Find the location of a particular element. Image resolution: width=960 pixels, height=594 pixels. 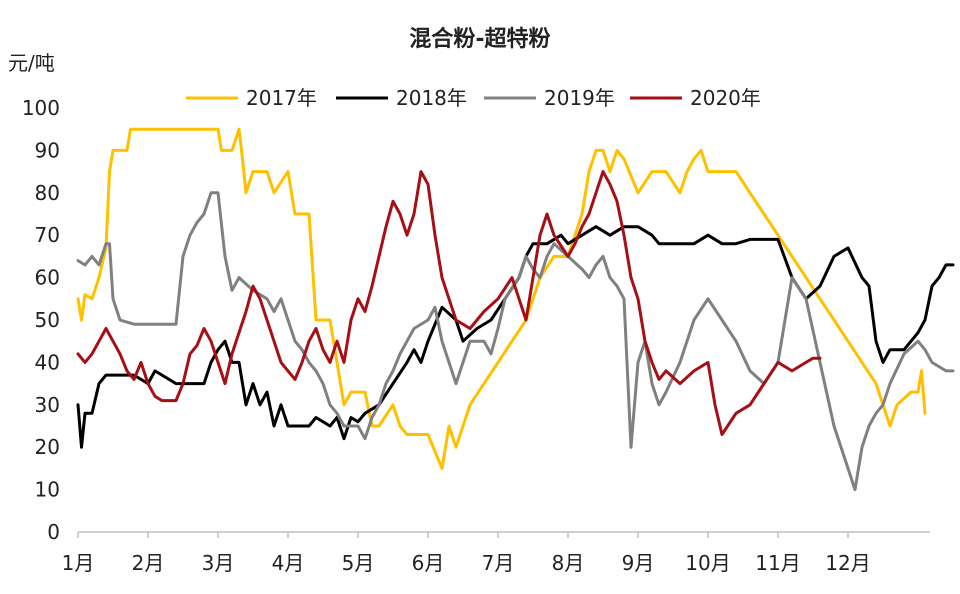

legend-label: 2019年 is located at coordinates (579, 98).